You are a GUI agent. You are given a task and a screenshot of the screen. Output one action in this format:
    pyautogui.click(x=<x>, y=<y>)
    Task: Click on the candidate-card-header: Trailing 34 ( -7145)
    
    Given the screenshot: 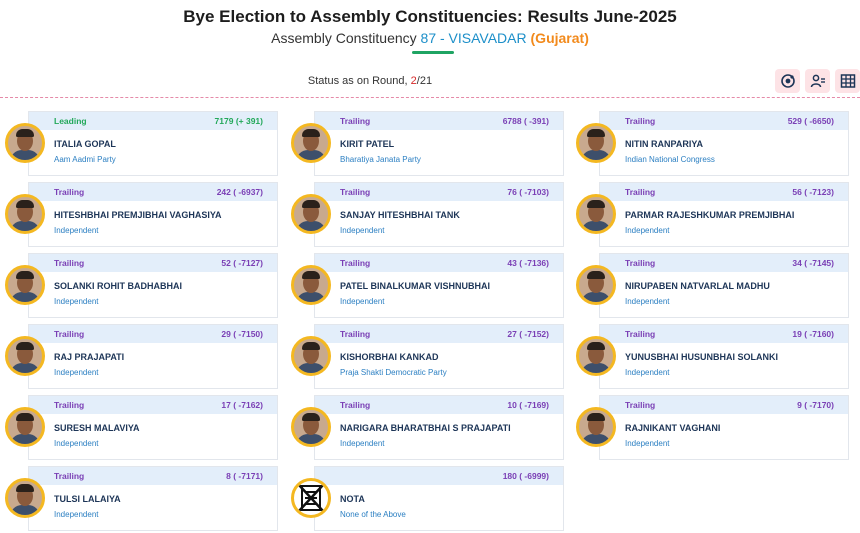 What is the action you would take?
    pyautogui.click(x=724, y=263)
    